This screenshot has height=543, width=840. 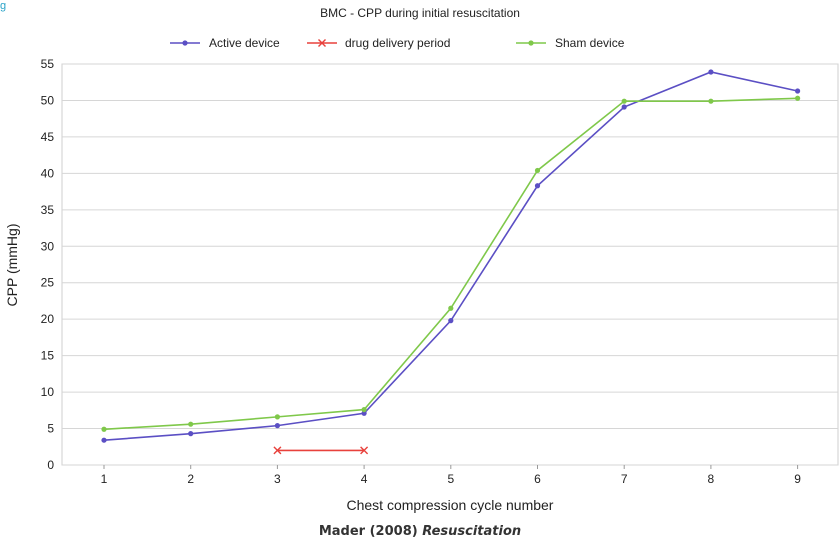 I want to click on legend-marker-drug-delivery-period, so click(x=322, y=43).